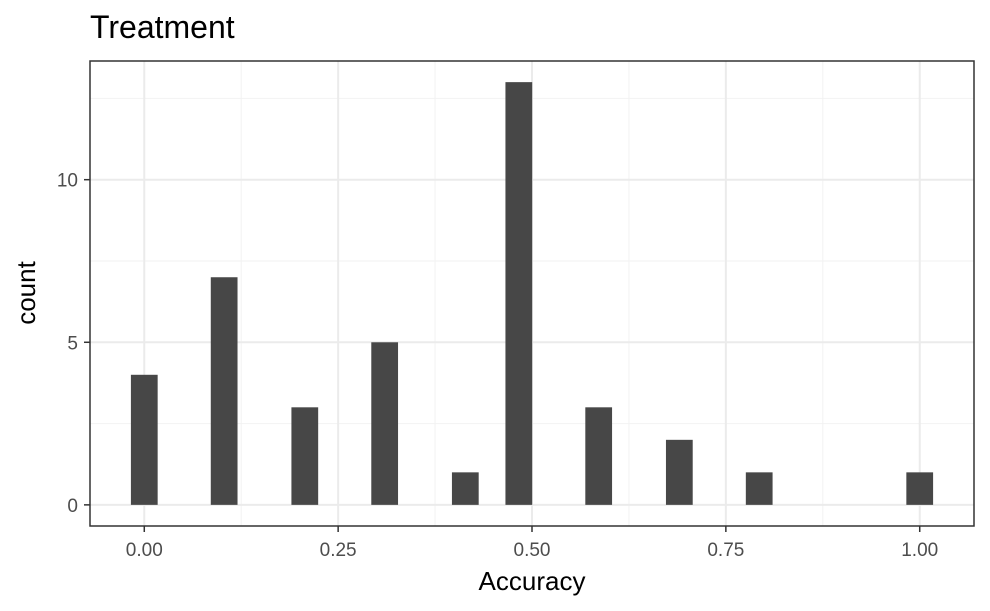 This screenshot has height=611, width=990. What do you see at coordinates (919, 550) in the screenshot?
I see `x-tick-label: 1.00` at bounding box center [919, 550].